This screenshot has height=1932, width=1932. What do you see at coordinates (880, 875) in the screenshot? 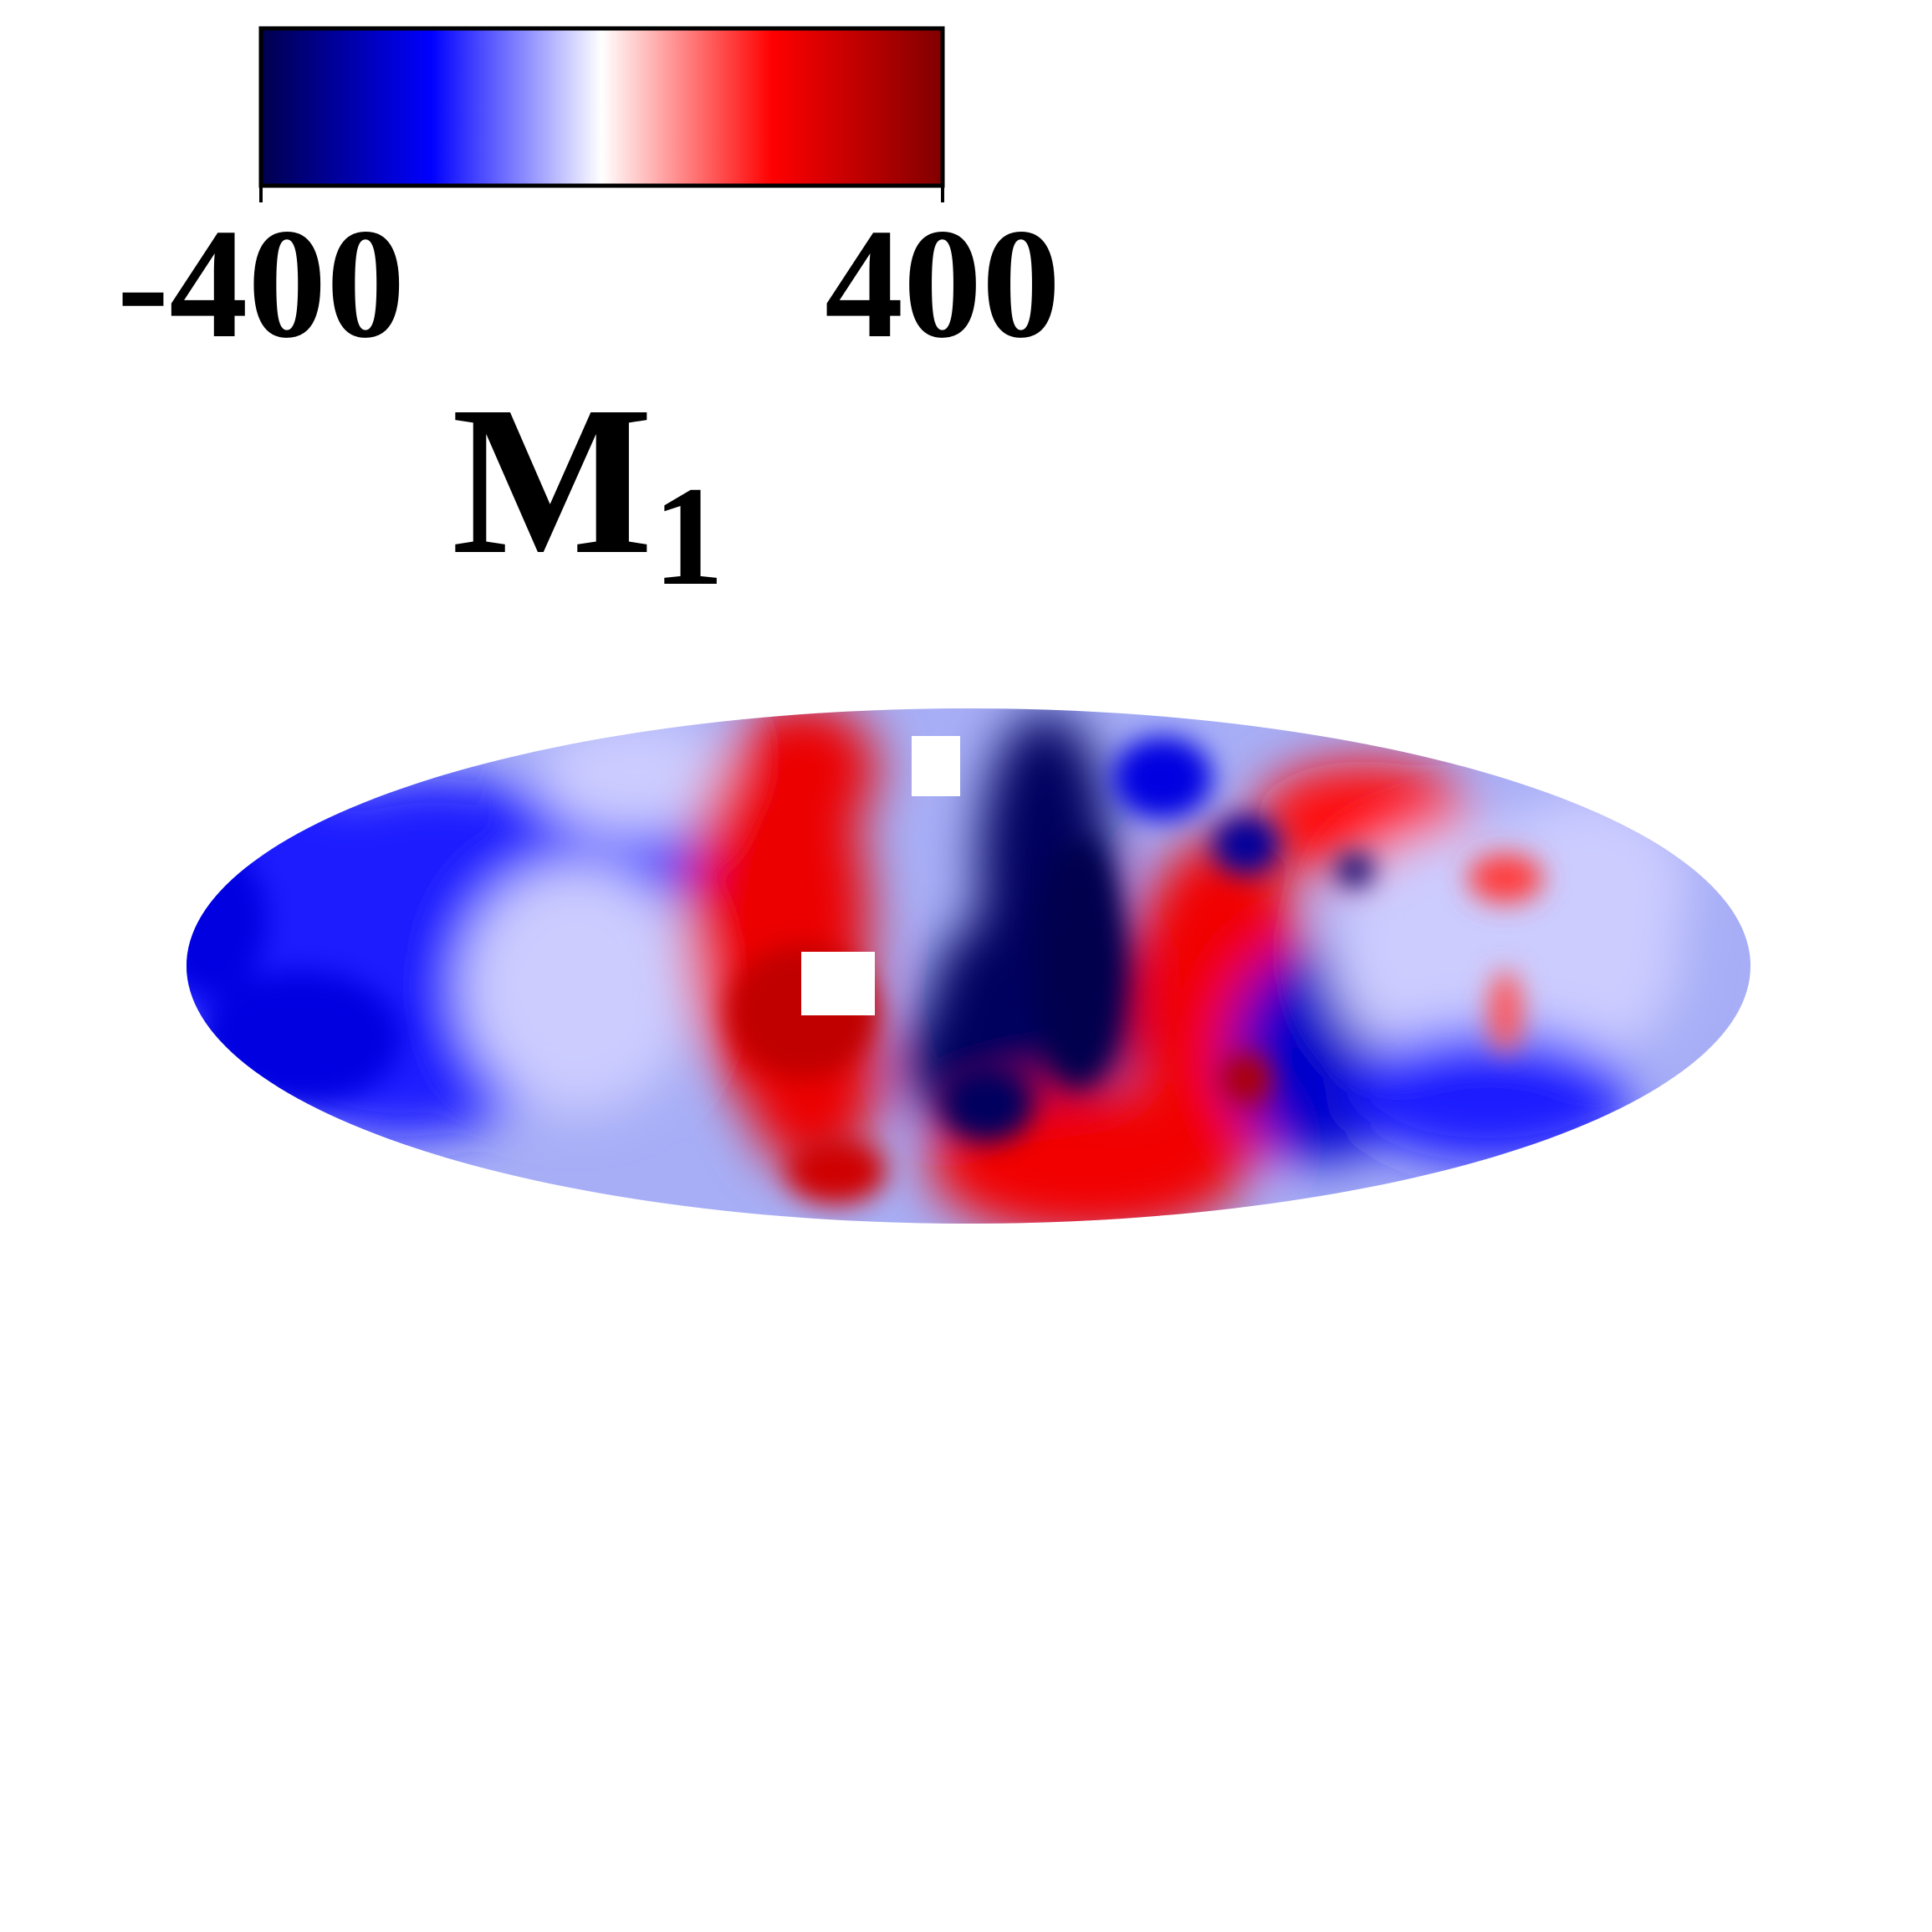
I see `masked-regions` at bounding box center [880, 875].